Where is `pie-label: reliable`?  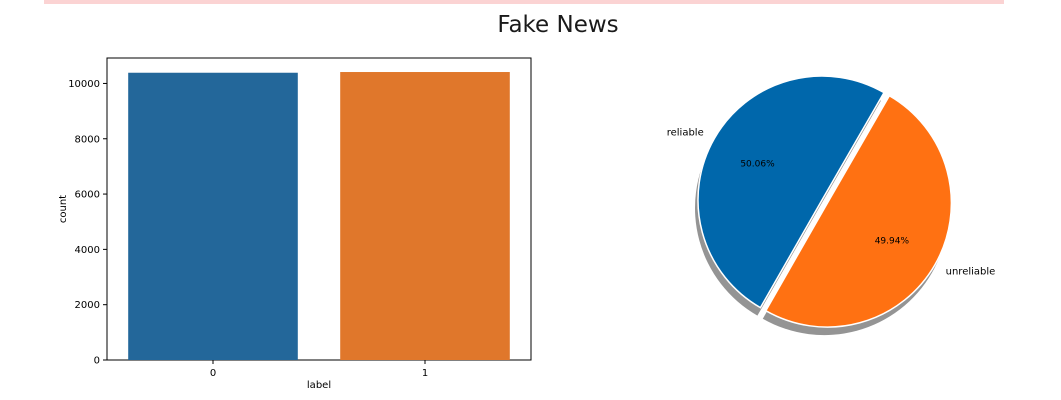 pie-label: reliable is located at coordinates (685, 133).